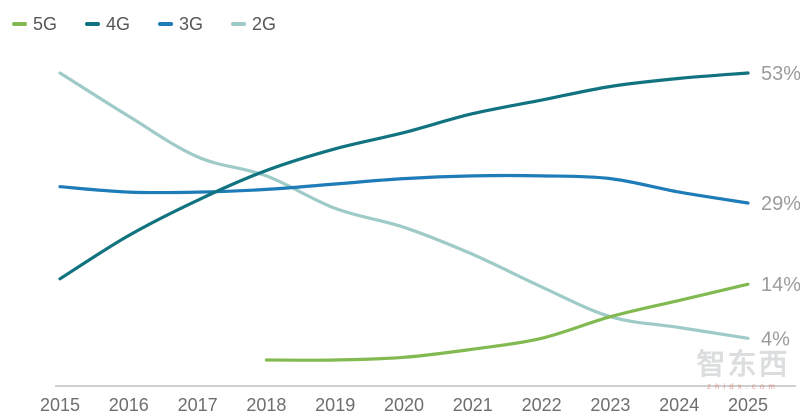  What do you see at coordinates (129, 405) in the screenshot?
I see `x-tick-label-2016: 2016` at bounding box center [129, 405].